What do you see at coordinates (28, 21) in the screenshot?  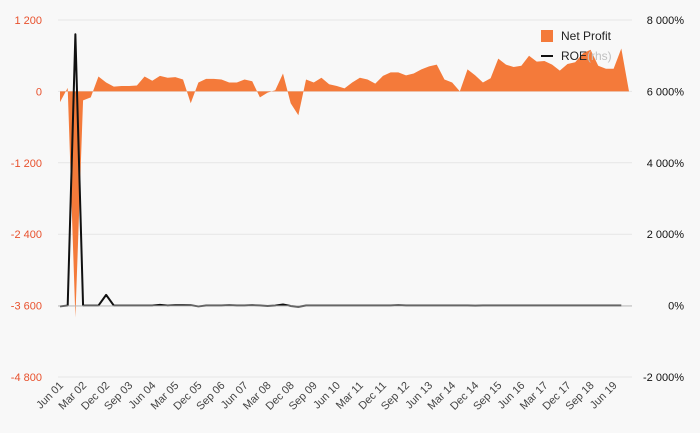 I see `left-tick-label: 1 200` at bounding box center [28, 21].